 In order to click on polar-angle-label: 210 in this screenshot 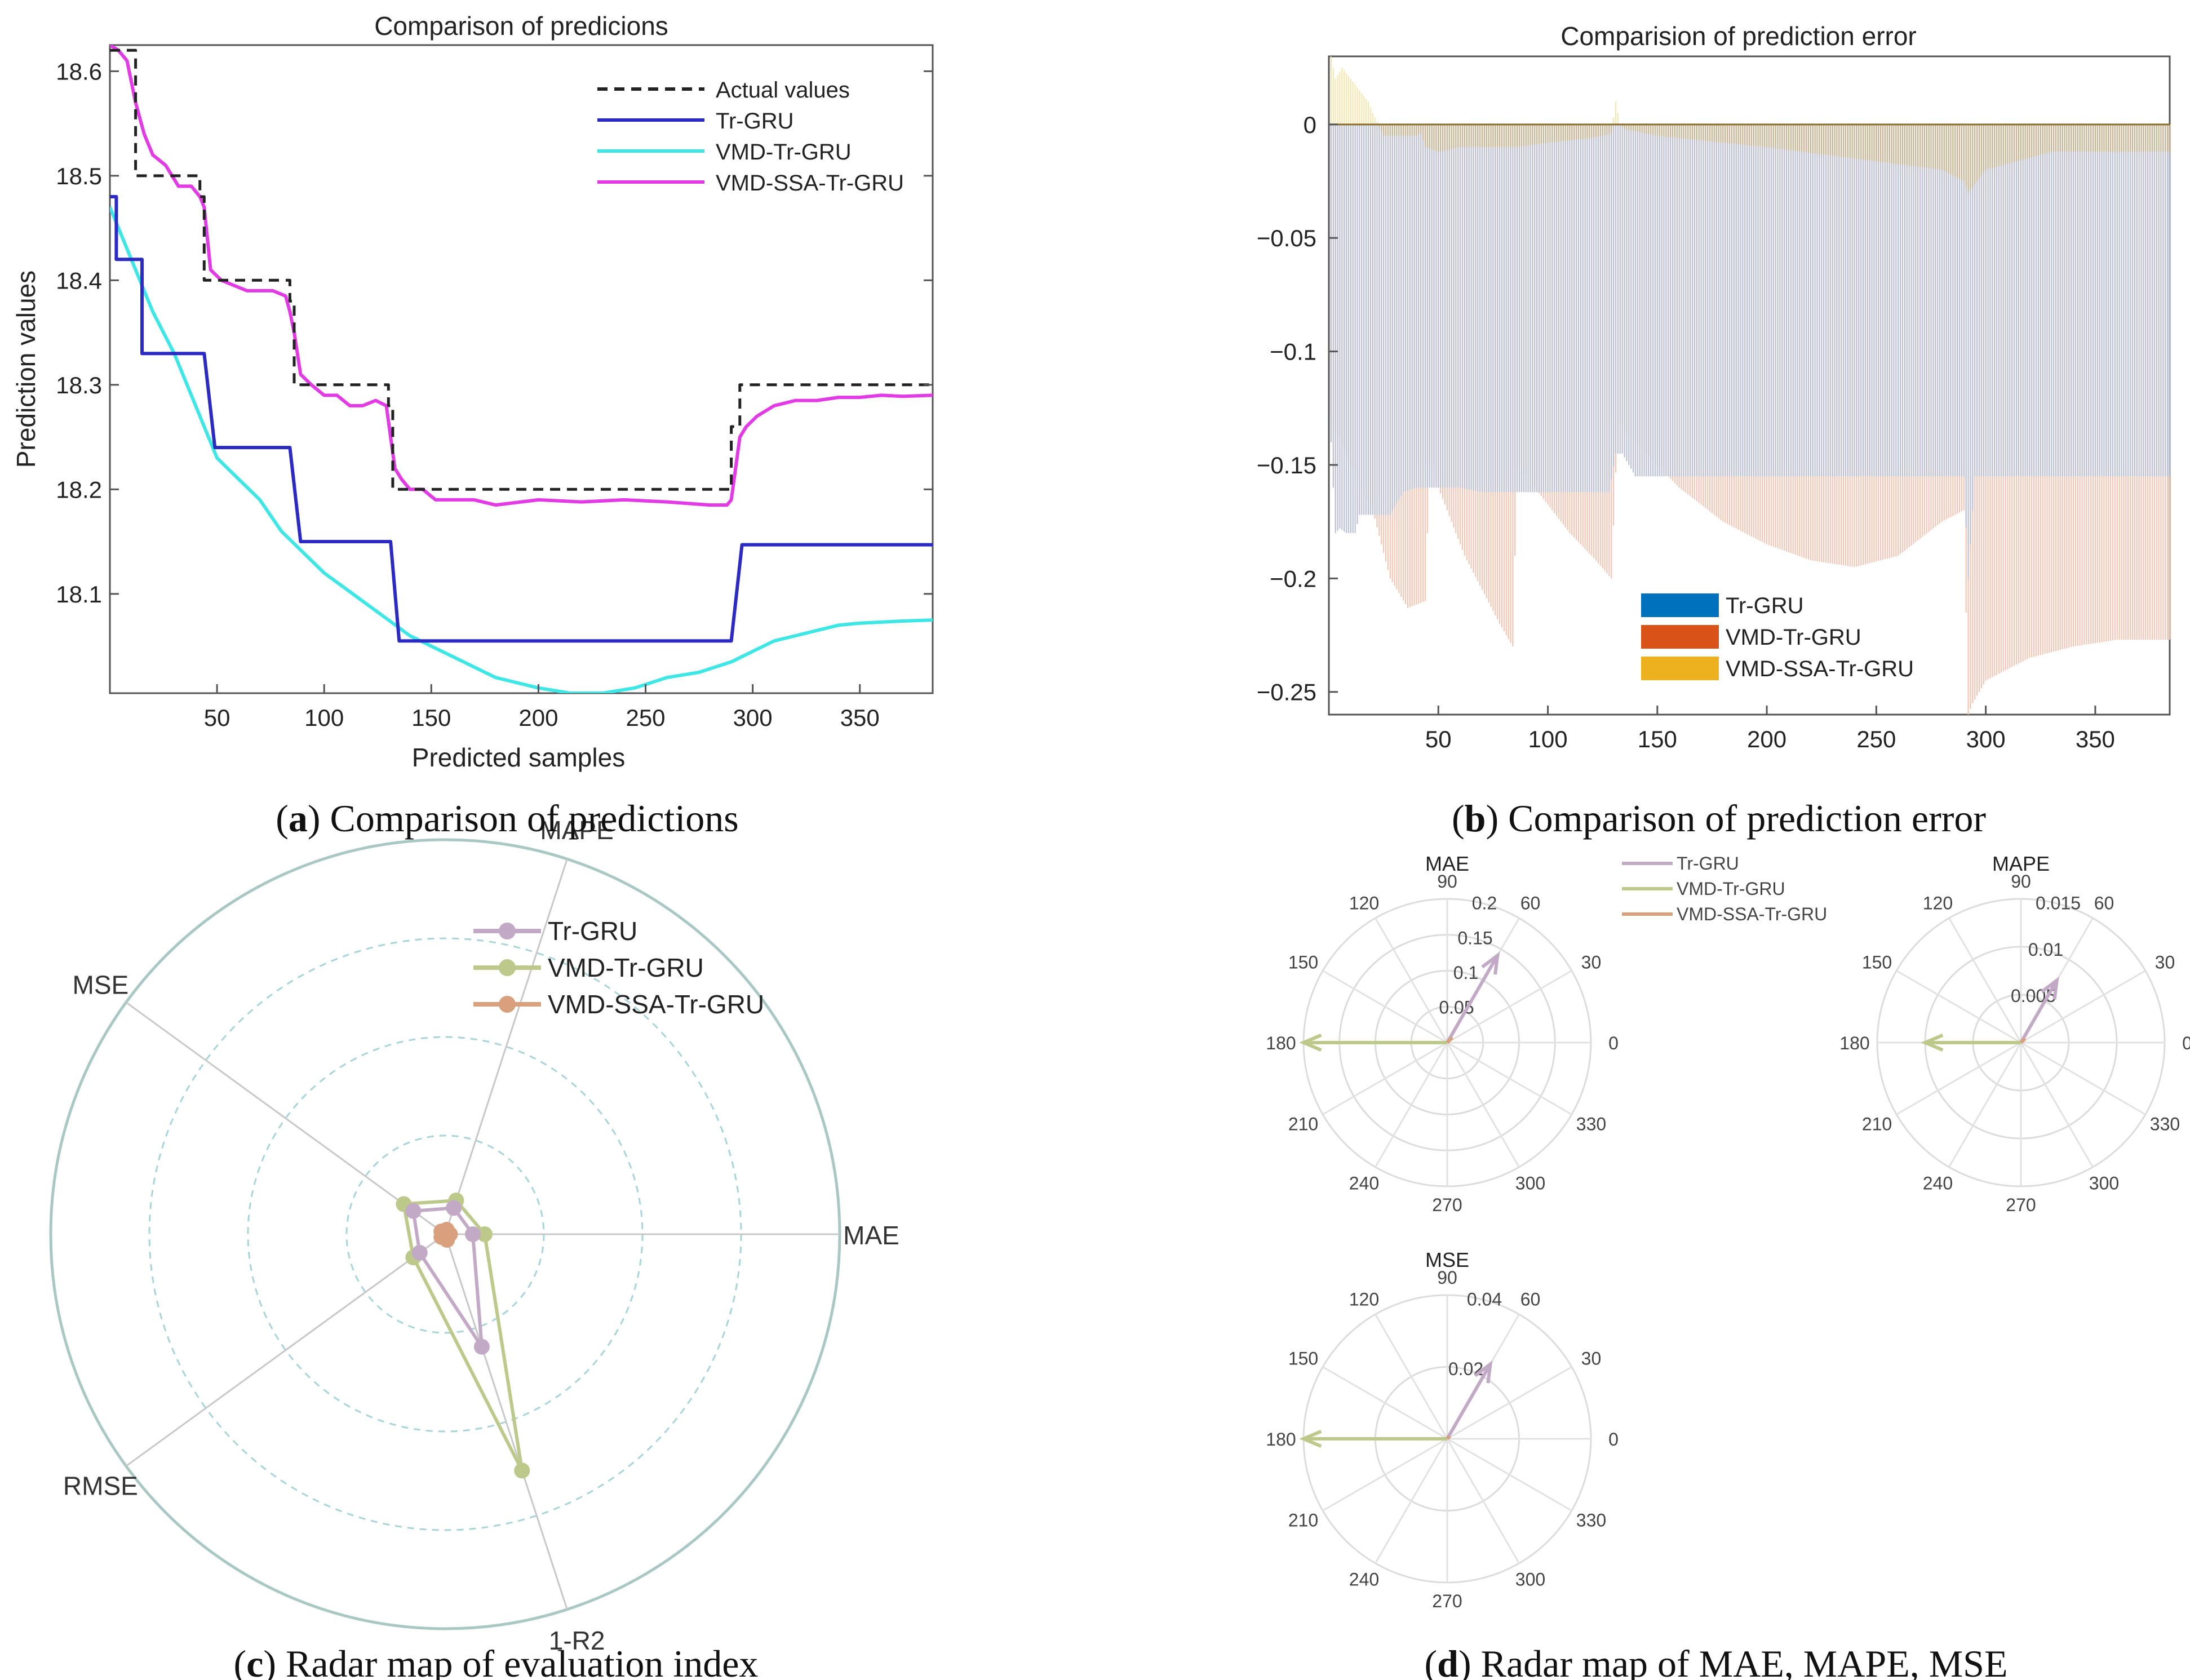, I will do `click(1303, 1520)`.